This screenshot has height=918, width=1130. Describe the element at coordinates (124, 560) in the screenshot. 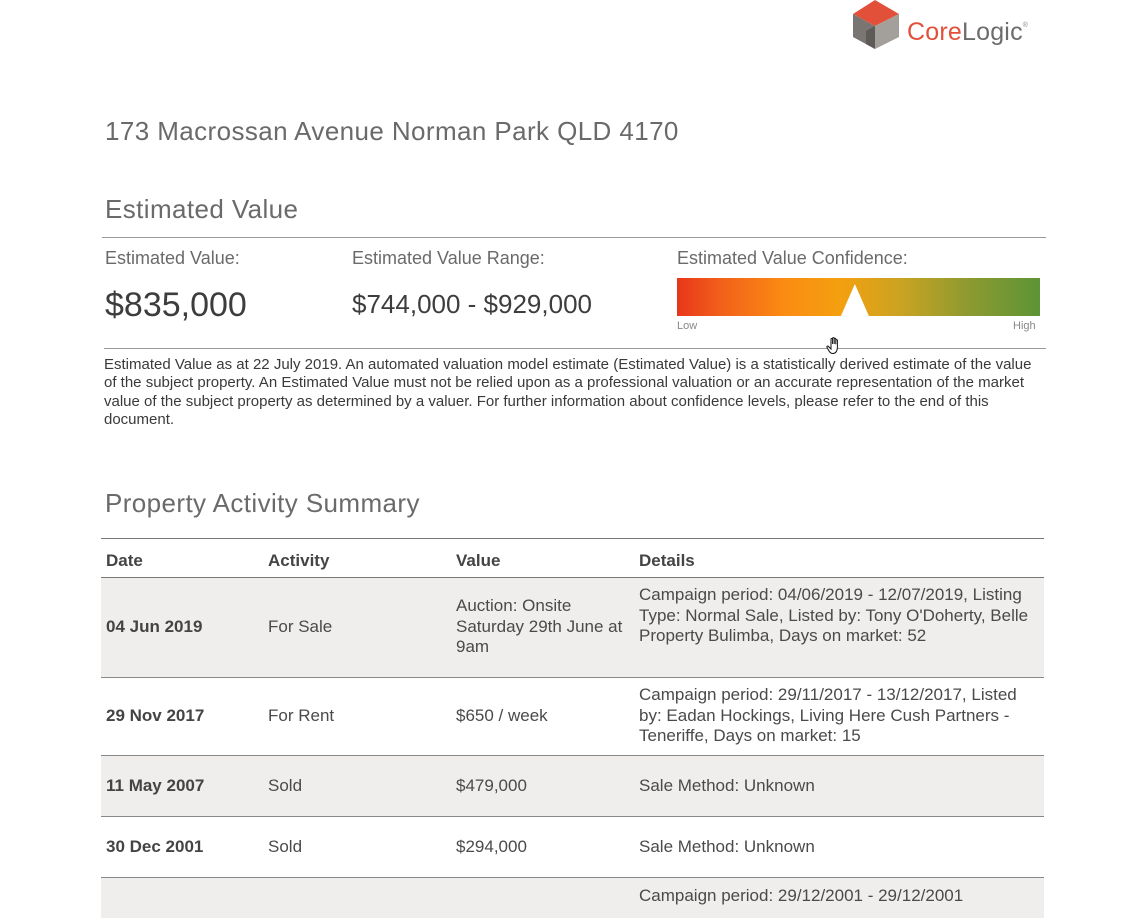

I see `column-header-date: Date` at that location.